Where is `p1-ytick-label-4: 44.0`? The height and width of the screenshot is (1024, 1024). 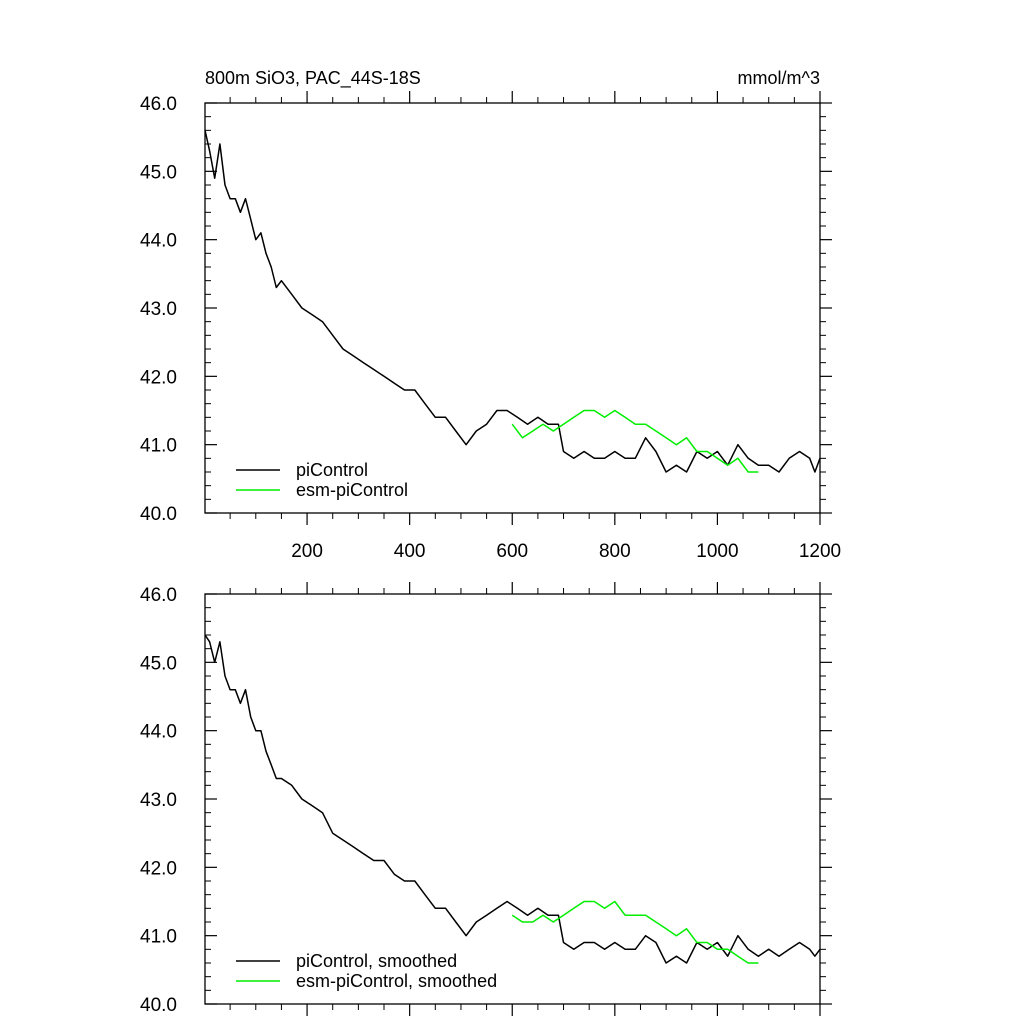 p1-ytick-label-4: 44.0 is located at coordinates (158, 732).